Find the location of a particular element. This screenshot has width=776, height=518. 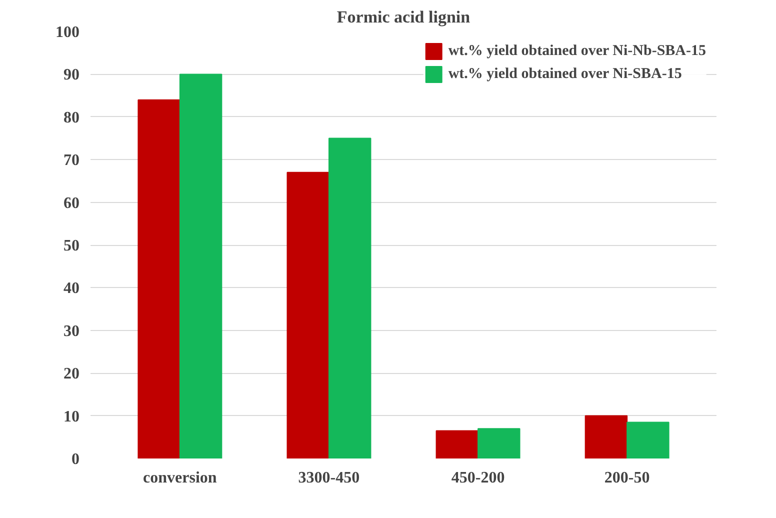

y-tick-label: 100 is located at coordinates (68, 32).